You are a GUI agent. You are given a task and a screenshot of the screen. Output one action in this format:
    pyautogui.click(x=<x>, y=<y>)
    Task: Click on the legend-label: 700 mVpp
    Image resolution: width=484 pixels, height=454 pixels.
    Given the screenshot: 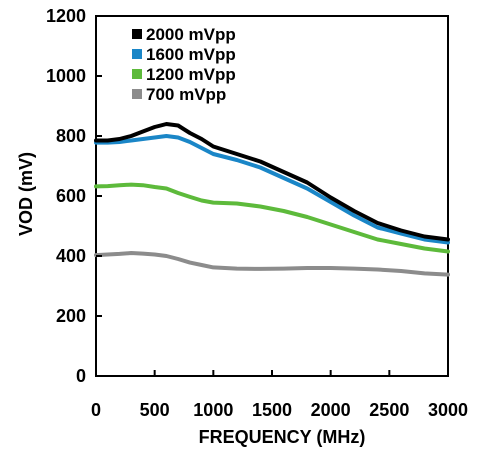 What is the action you would take?
    pyautogui.click(x=186, y=94)
    